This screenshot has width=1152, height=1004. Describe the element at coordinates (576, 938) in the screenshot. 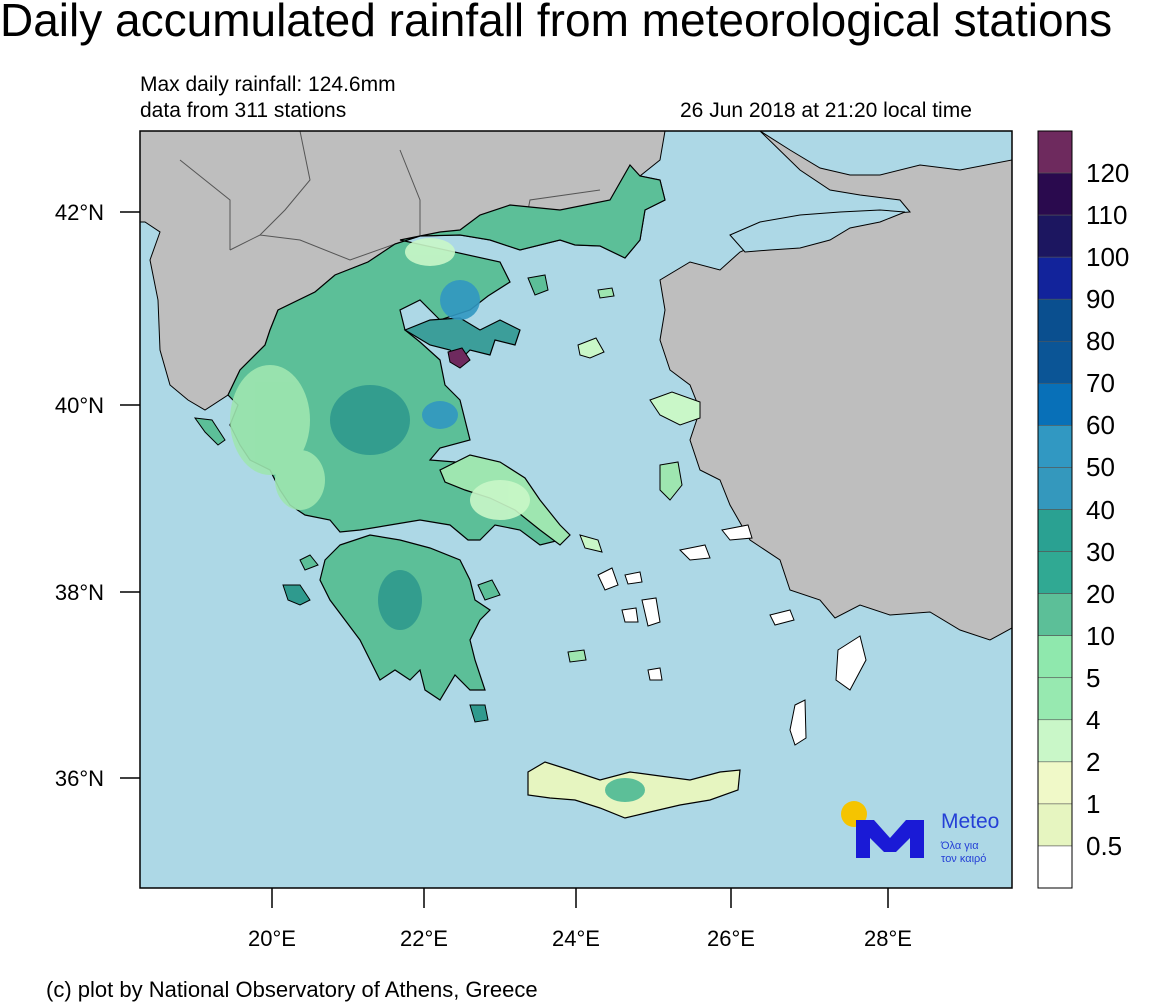

I see `lon-label-24: 24°E` at that location.